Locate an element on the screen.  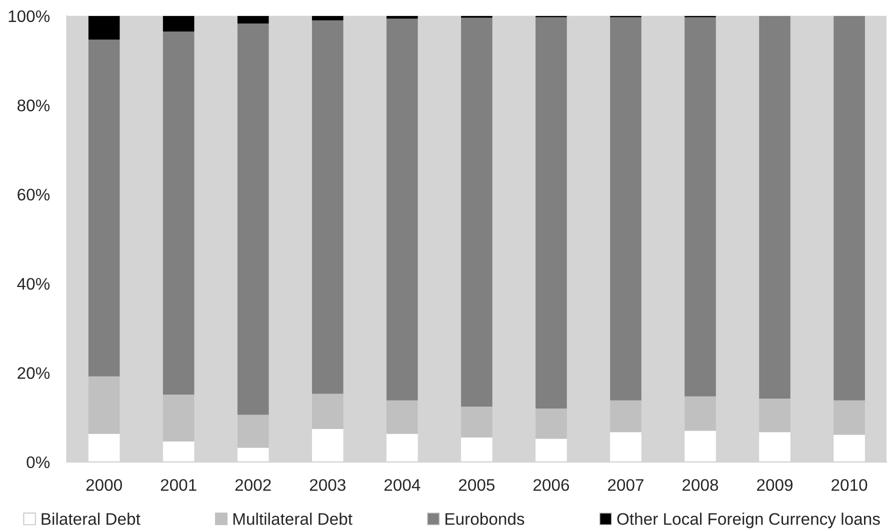
legend-label: Bilateral Debt is located at coordinates (91, 518).